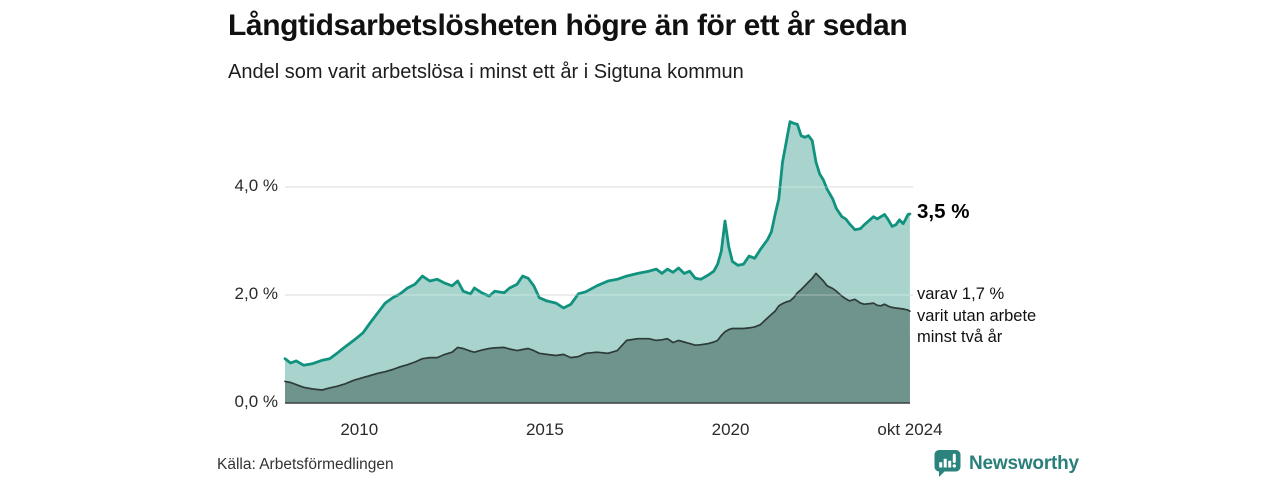  I want to click on two-year-line, so click(597, 331).